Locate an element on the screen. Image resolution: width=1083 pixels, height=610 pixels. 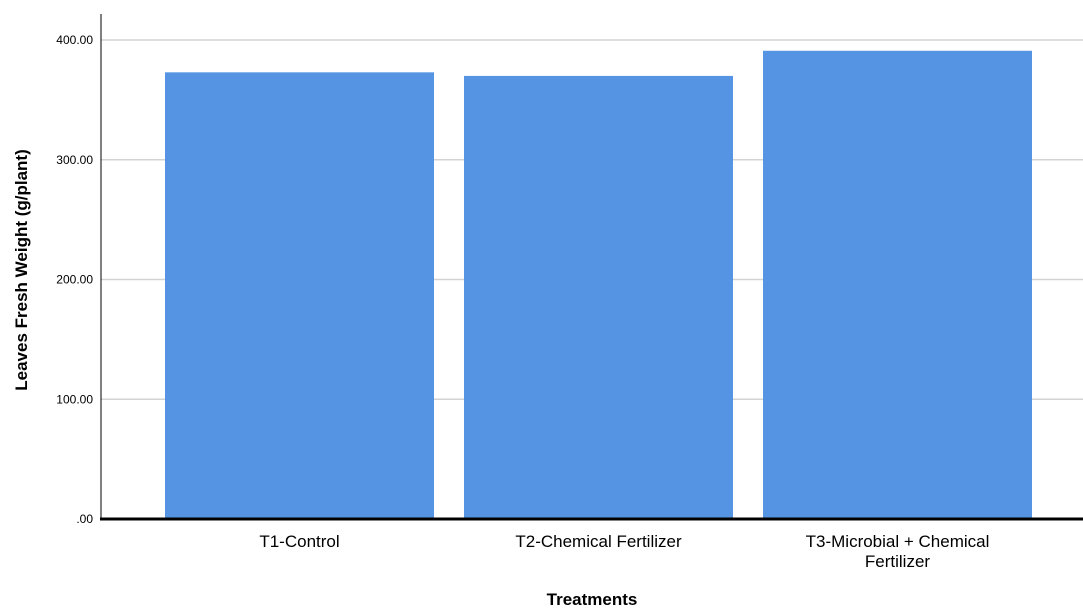
y-tick-label: 200.00 is located at coordinates (74, 280).